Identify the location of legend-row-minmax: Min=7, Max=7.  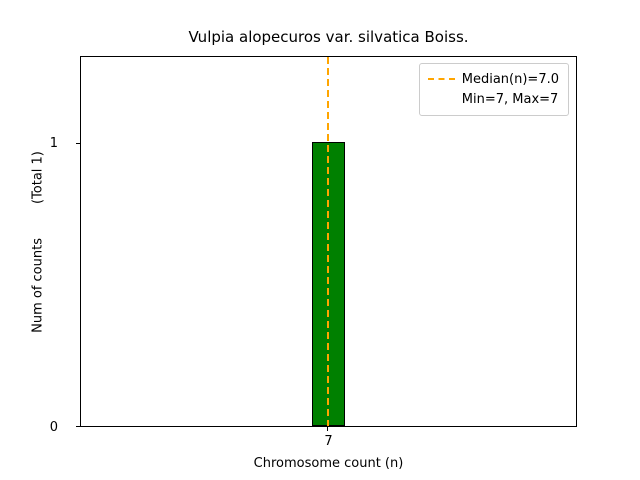
(493, 99).